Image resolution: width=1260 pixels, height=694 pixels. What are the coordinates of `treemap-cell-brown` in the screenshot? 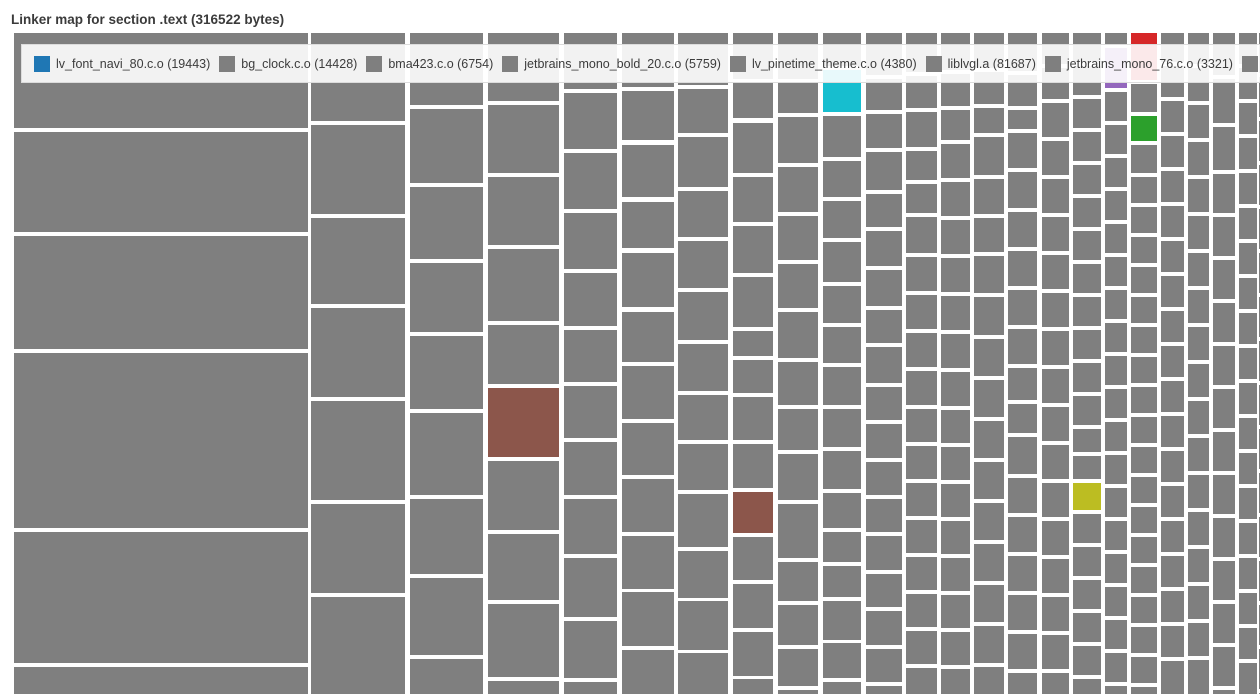 It's located at (753, 512).